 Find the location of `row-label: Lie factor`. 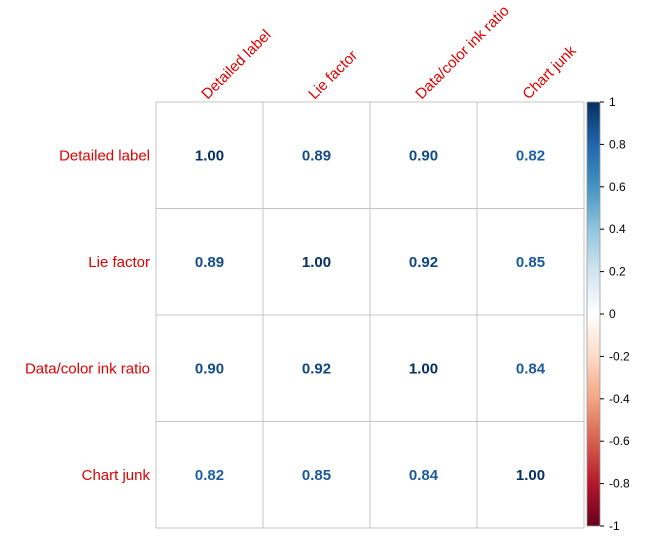

row-label: Lie factor is located at coordinates (119, 262).